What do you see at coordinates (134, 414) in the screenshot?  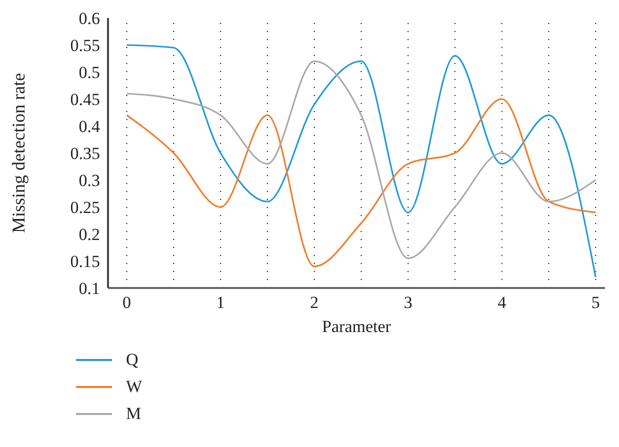 I see `legend-label: M` at bounding box center [134, 414].